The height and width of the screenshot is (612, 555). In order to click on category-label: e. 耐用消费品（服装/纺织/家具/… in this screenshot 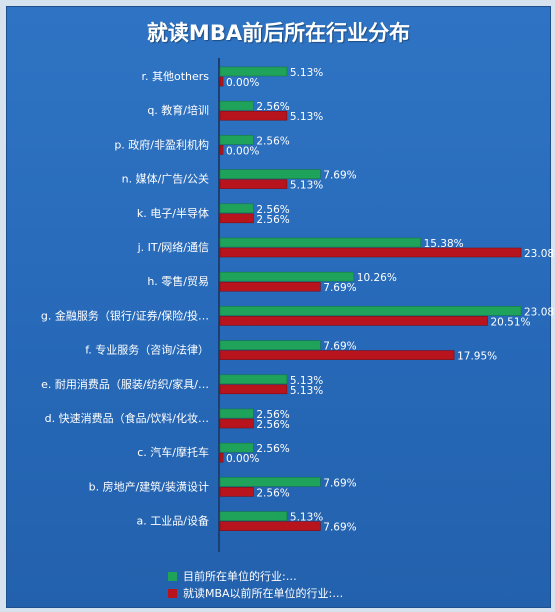, I will do `click(125, 384)`.